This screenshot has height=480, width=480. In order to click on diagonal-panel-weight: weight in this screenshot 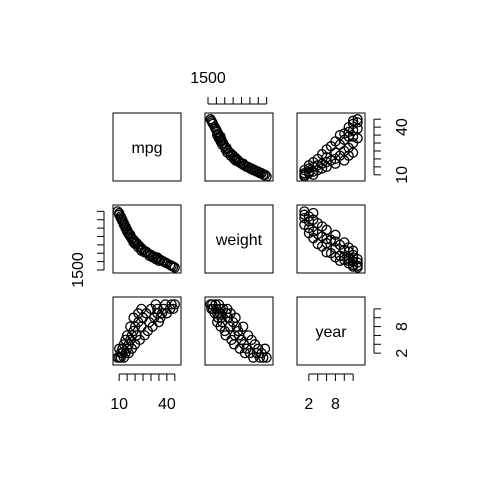, I will do `click(239, 239)`.